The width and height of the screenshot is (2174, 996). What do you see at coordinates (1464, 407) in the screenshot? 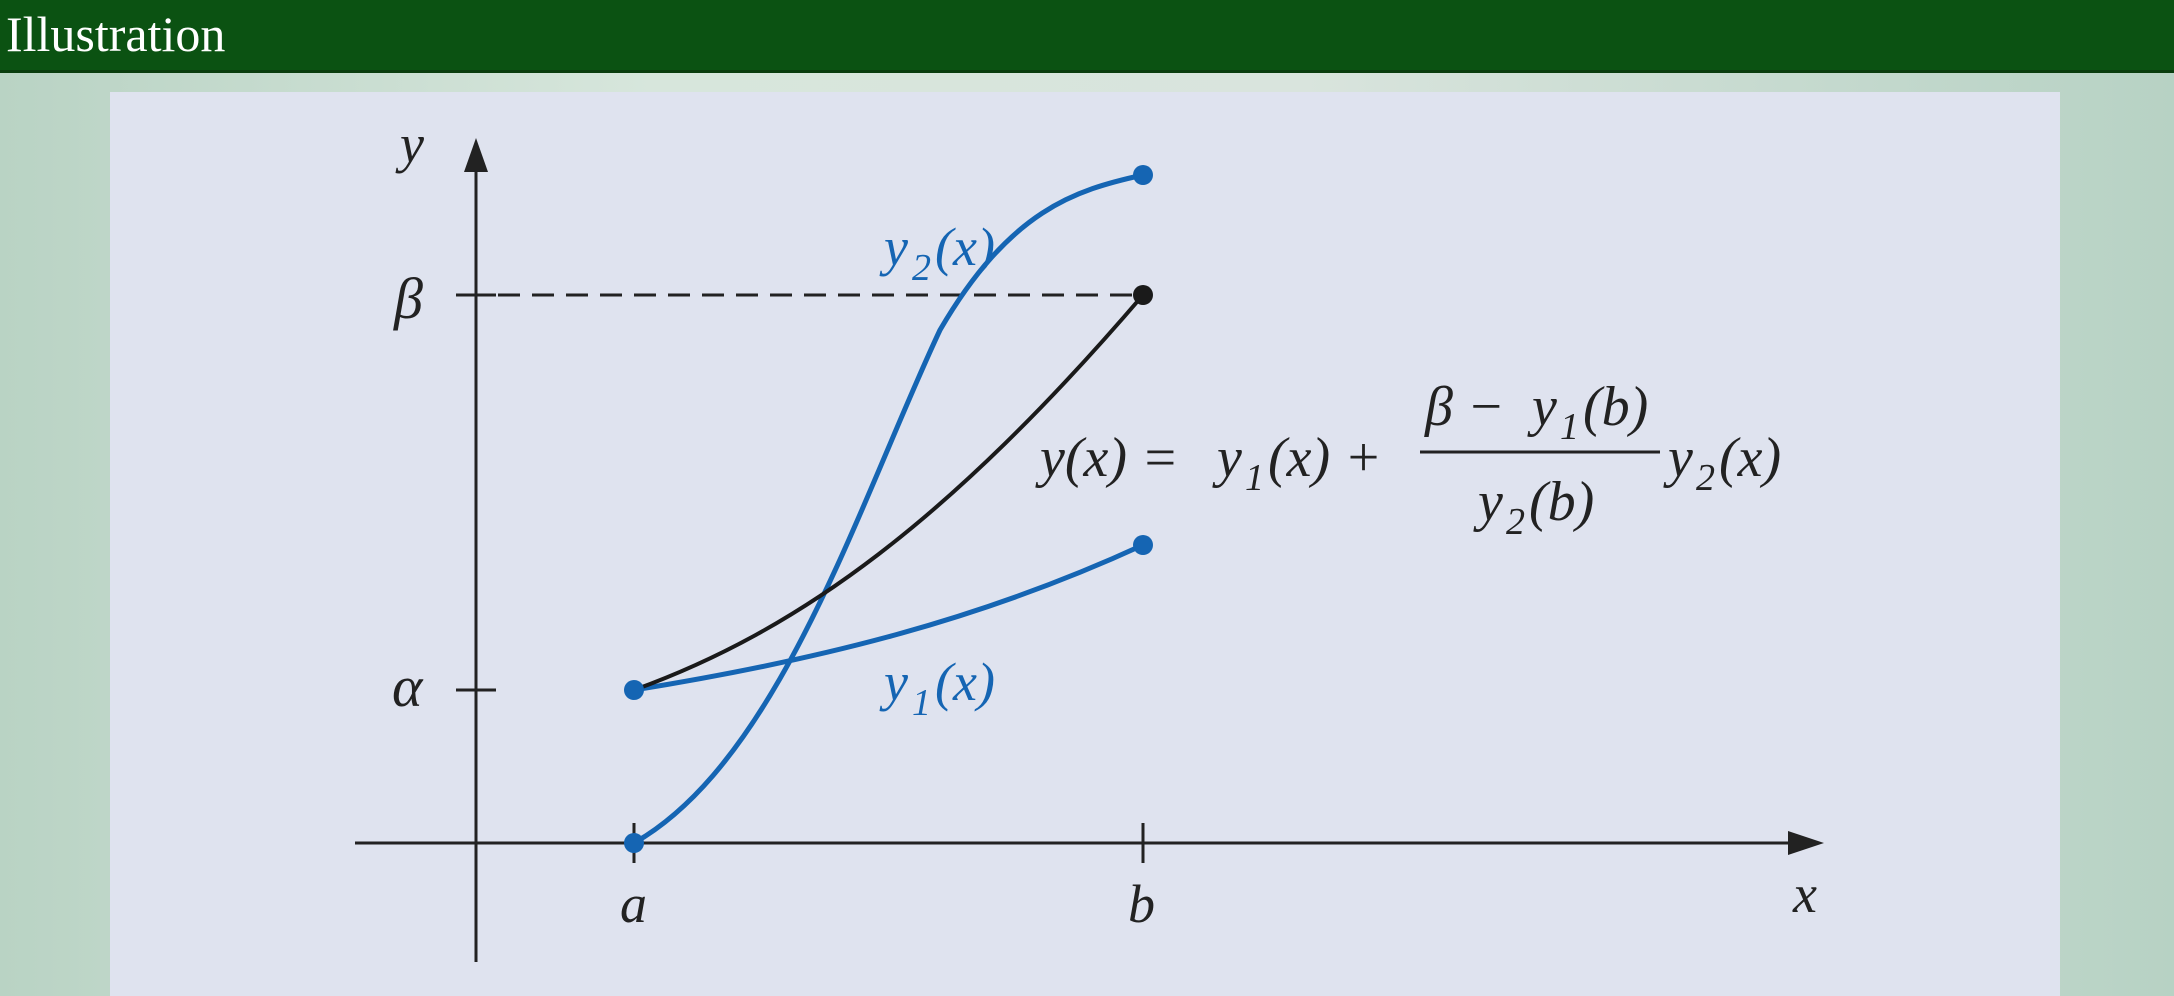
I see `formula-numerator-beta: β −` at bounding box center [1464, 407].